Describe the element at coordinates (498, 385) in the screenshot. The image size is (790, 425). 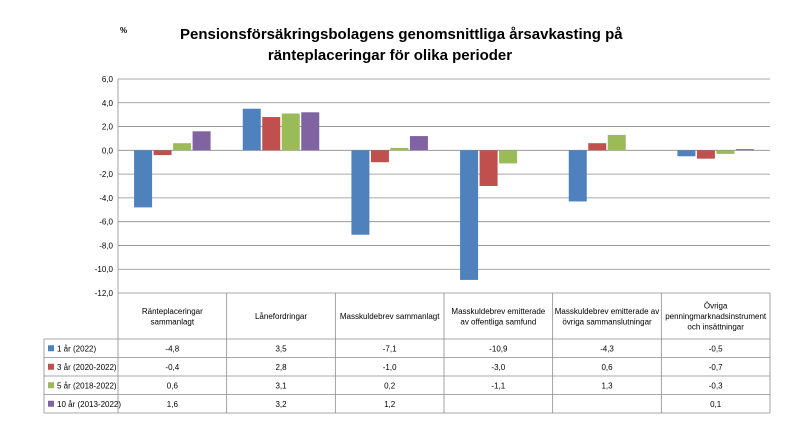
I see `data-label: -1,1` at that location.